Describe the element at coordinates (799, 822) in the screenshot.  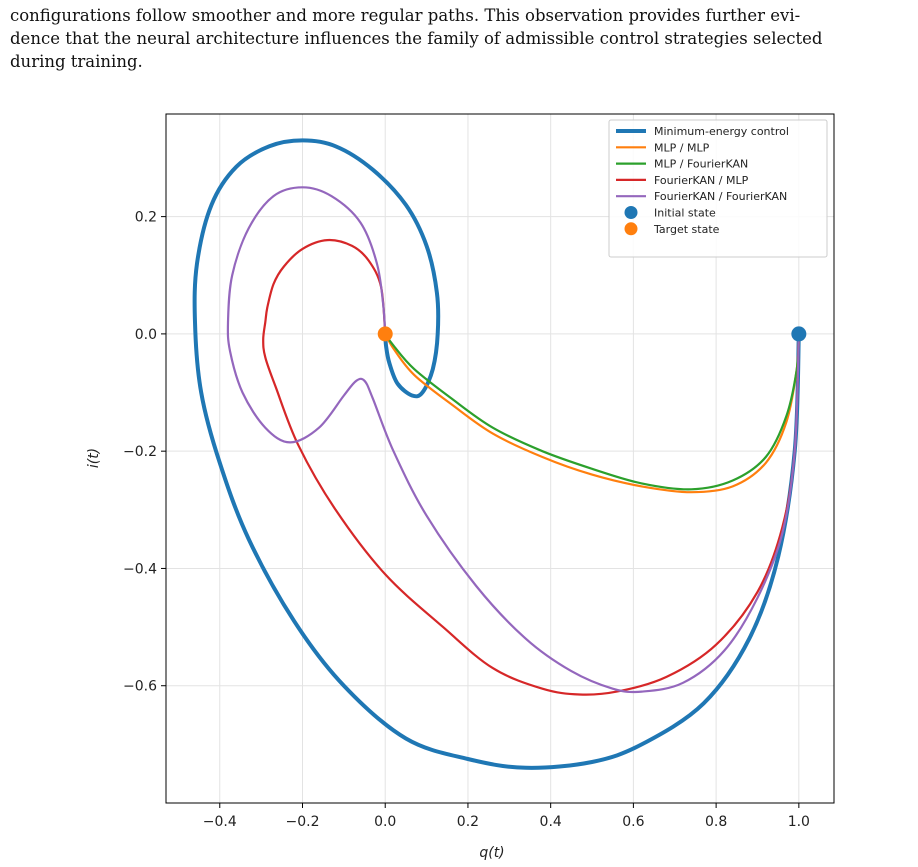
I see `x-tick-label: 1.0` at that location.